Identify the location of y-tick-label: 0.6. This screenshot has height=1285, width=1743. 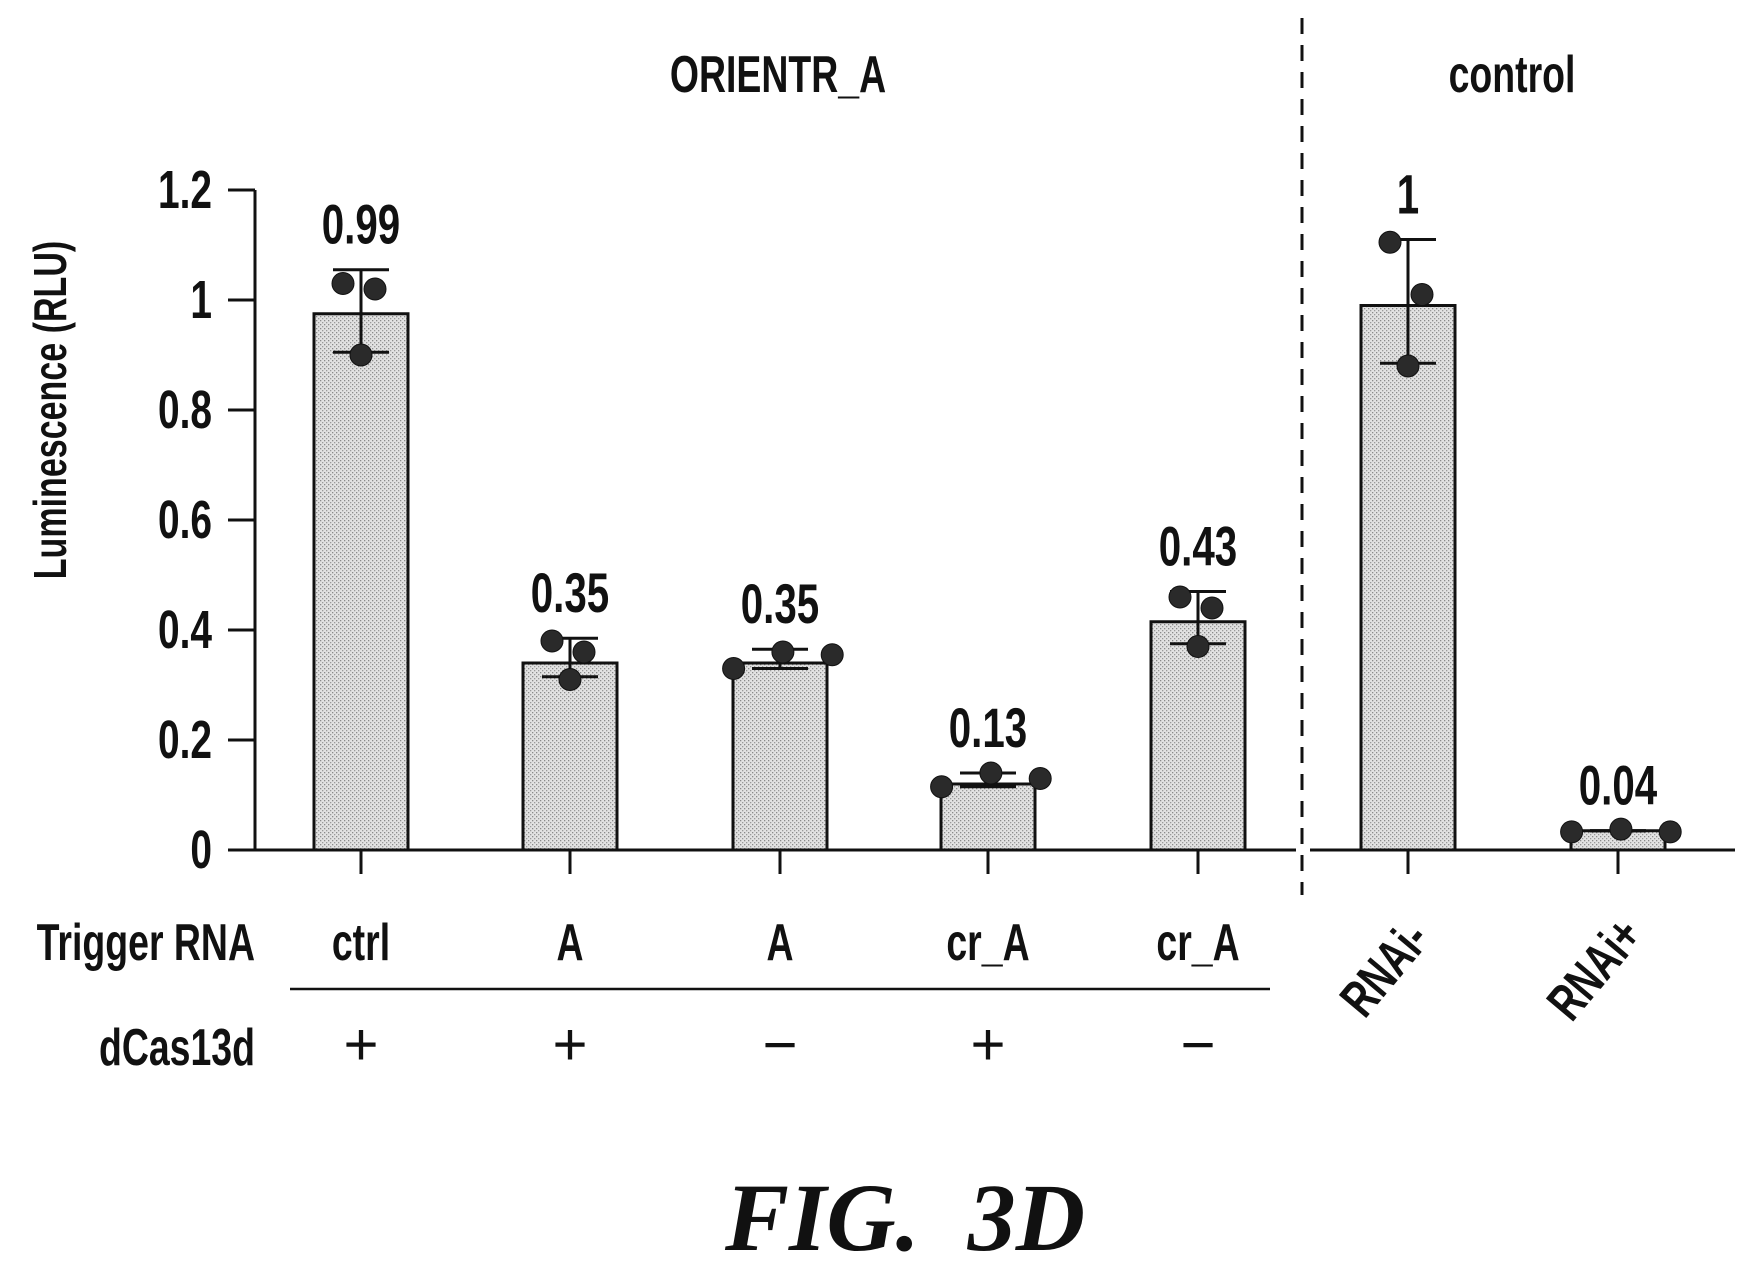
(185, 519).